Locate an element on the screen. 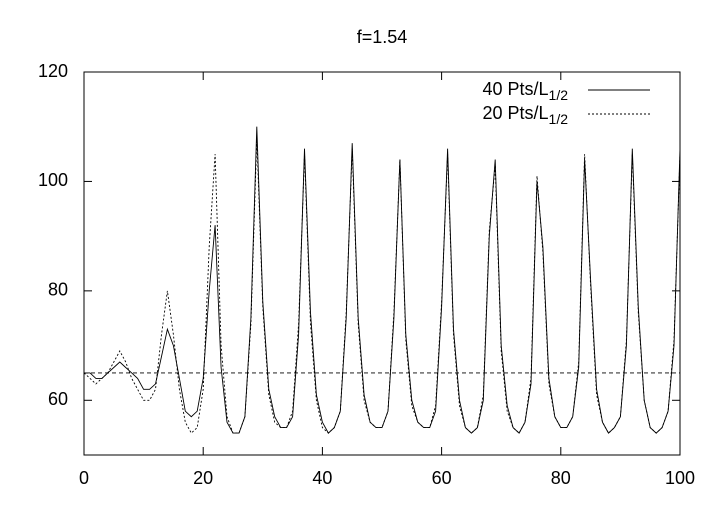 This screenshot has width=720, height=509. legend-label: 40 Pts/L1/2 is located at coordinates (525, 91).